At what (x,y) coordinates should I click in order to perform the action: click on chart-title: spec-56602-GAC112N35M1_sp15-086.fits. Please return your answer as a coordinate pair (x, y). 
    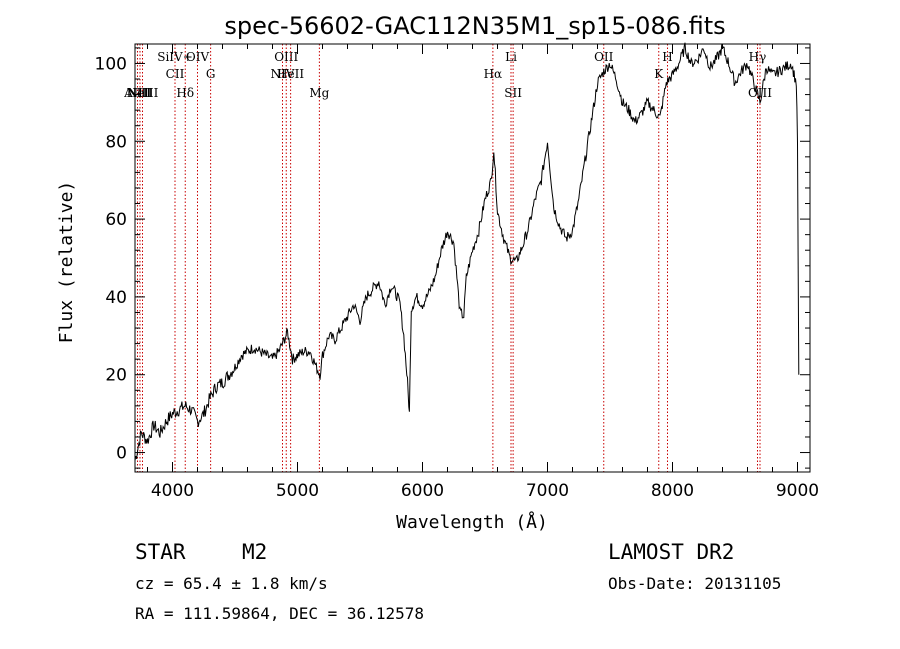
    Looking at the image, I should click on (474, 26).